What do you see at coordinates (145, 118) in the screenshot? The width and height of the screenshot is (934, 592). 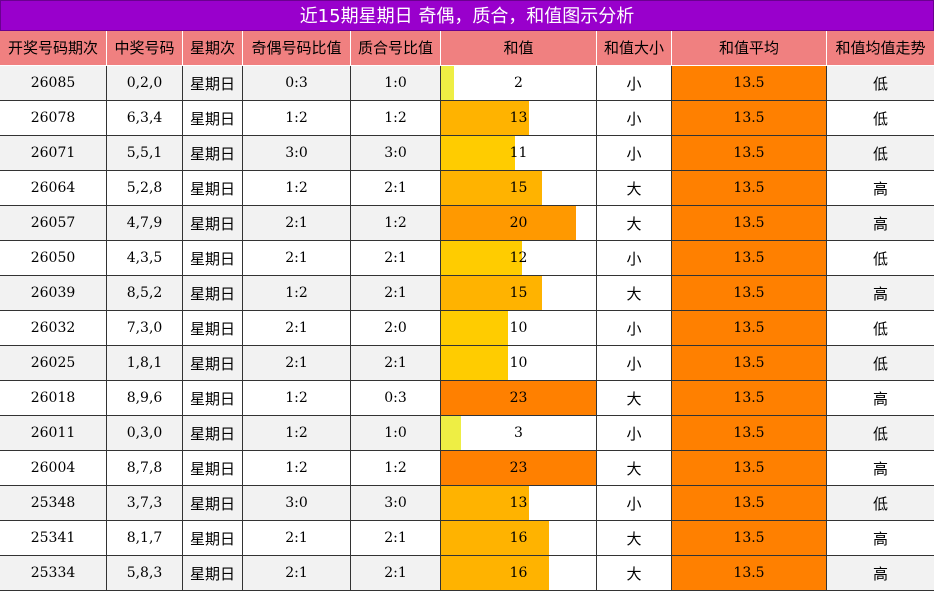 I see `numbers-cell: 6,3,4` at bounding box center [145, 118].